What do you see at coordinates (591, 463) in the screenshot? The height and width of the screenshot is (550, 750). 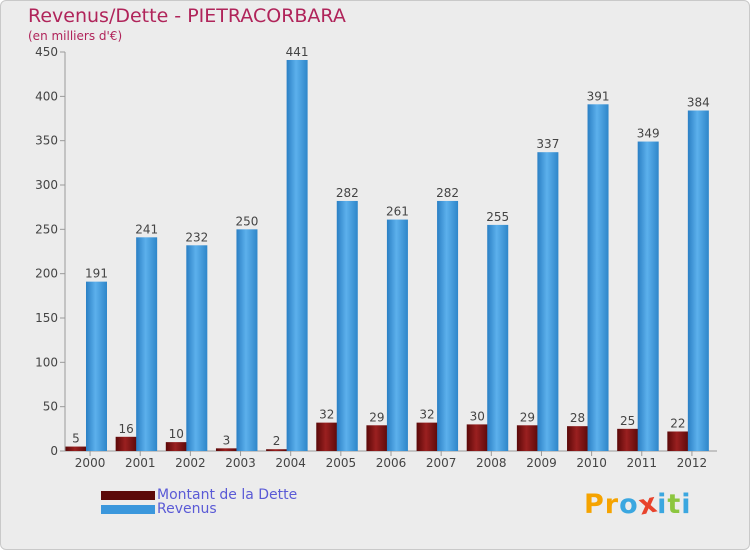 I see `x-tick-label: 2010` at bounding box center [591, 463].